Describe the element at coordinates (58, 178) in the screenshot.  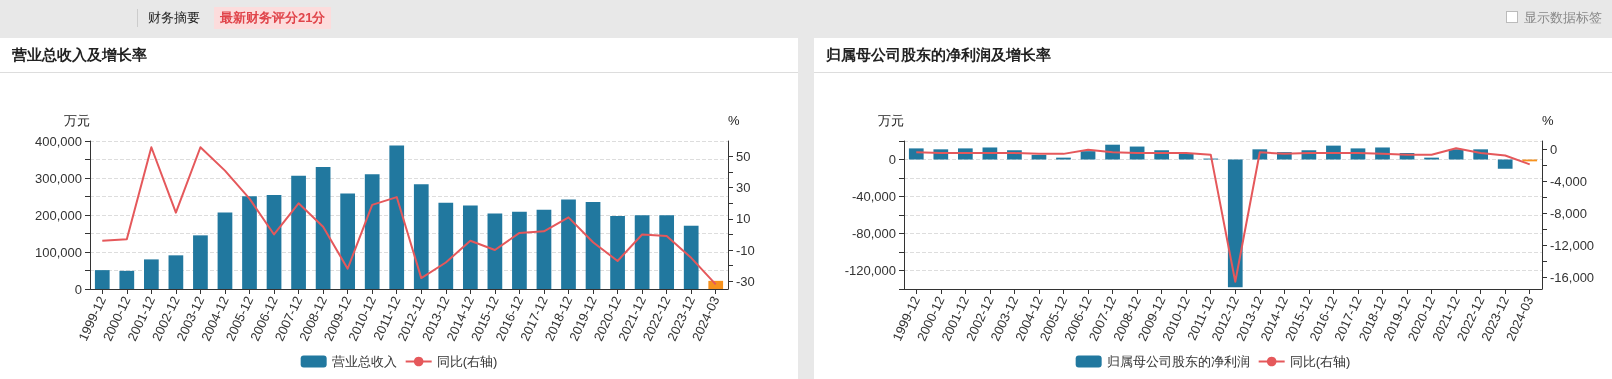
I see `y-tick-label: 300,000` at that location.